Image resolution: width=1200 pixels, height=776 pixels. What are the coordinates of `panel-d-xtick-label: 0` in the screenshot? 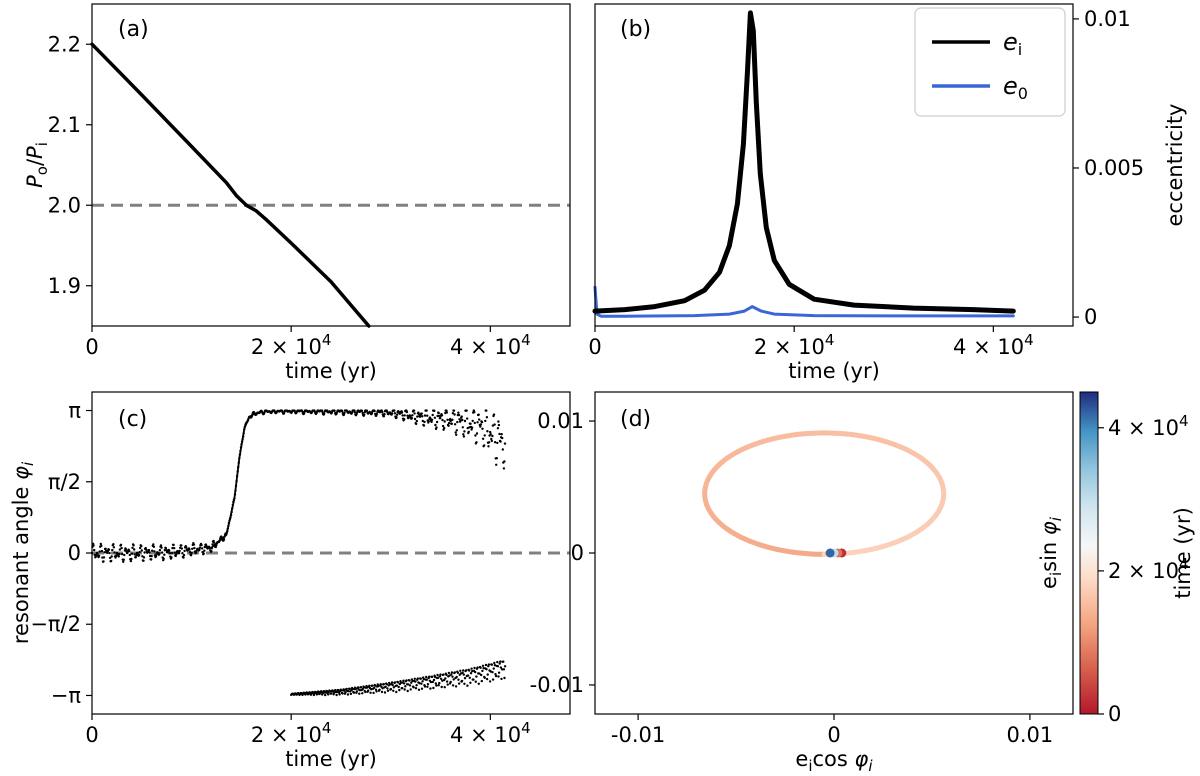 It's located at (833, 735).